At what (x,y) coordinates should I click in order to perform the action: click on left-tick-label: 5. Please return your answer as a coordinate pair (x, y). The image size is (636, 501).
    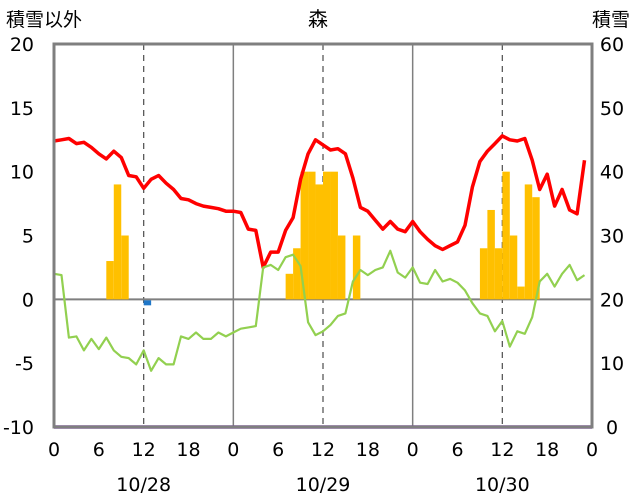
    Looking at the image, I should click on (28, 237).